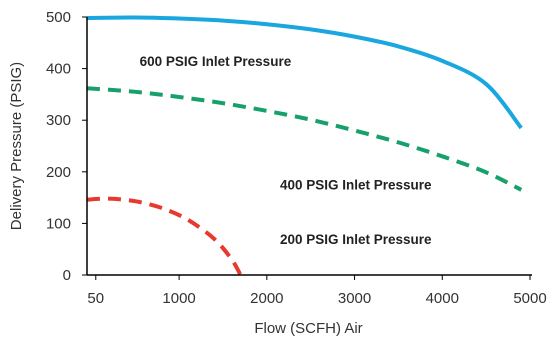  Describe the element at coordinates (58, 223) in the screenshot. I see `y-tick-label: 100` at that location.